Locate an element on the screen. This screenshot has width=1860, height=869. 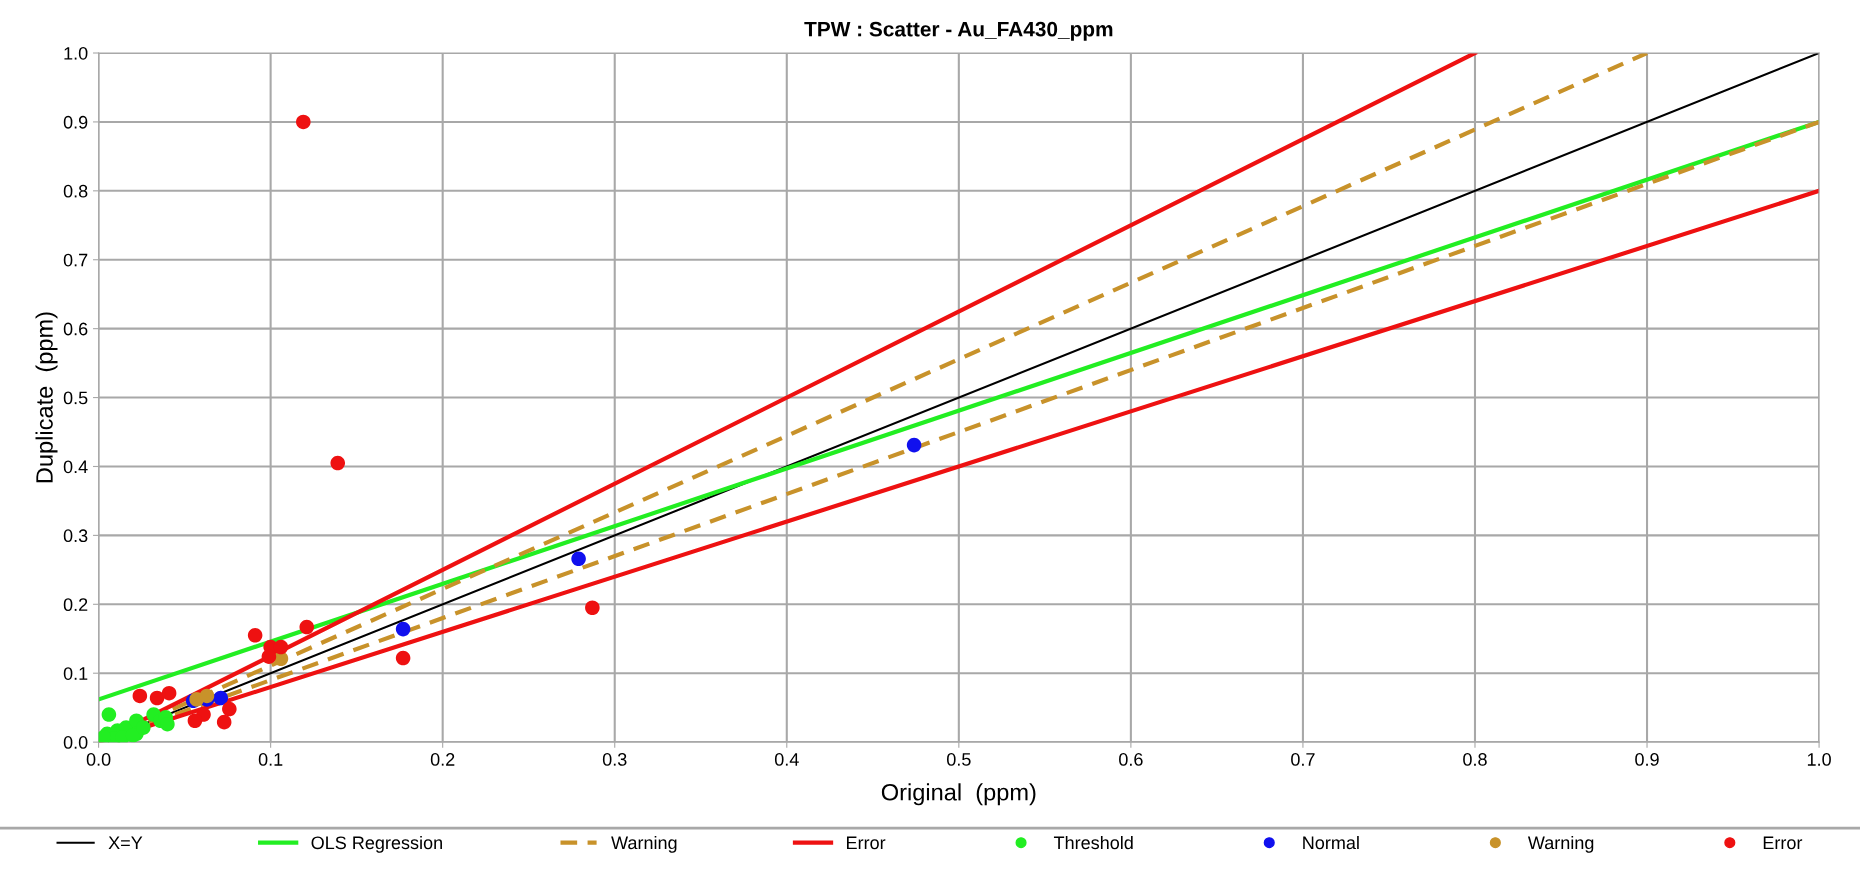
x-tick-label: 0.0 is located at coordinates (98, 759).